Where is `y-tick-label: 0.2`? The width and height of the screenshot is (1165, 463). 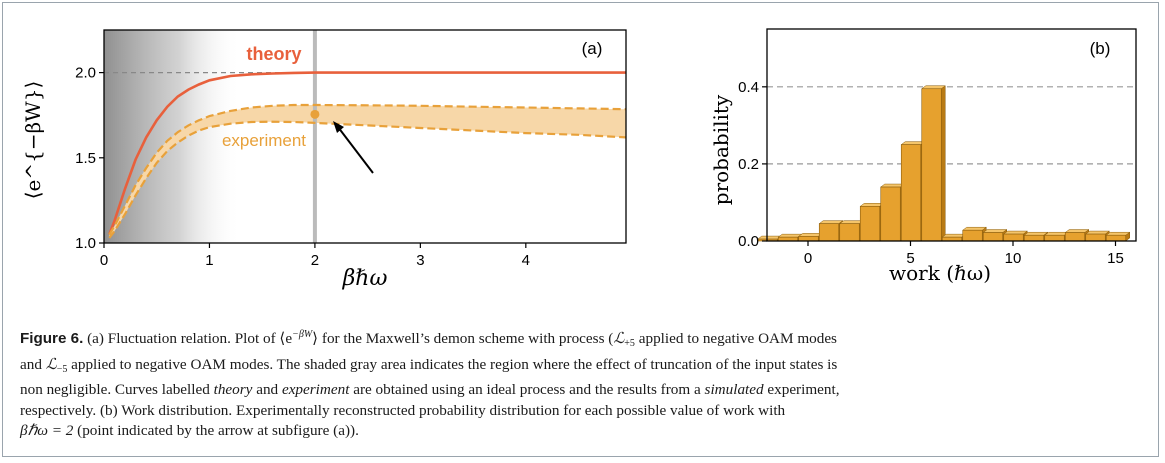
y-tick-label: 0.2 is located at coordinates (748, 164).